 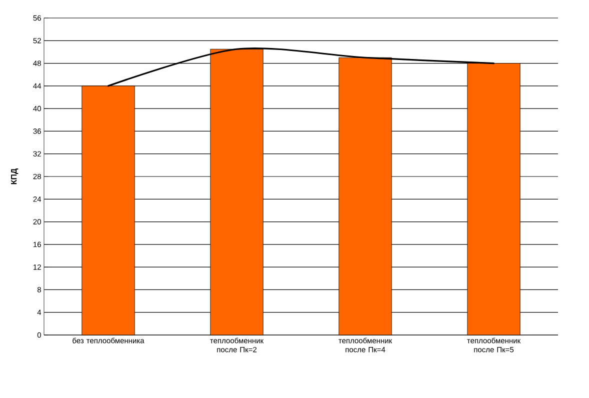 I want to click on y-axis-title: КПД, so click(x=14, y=176).